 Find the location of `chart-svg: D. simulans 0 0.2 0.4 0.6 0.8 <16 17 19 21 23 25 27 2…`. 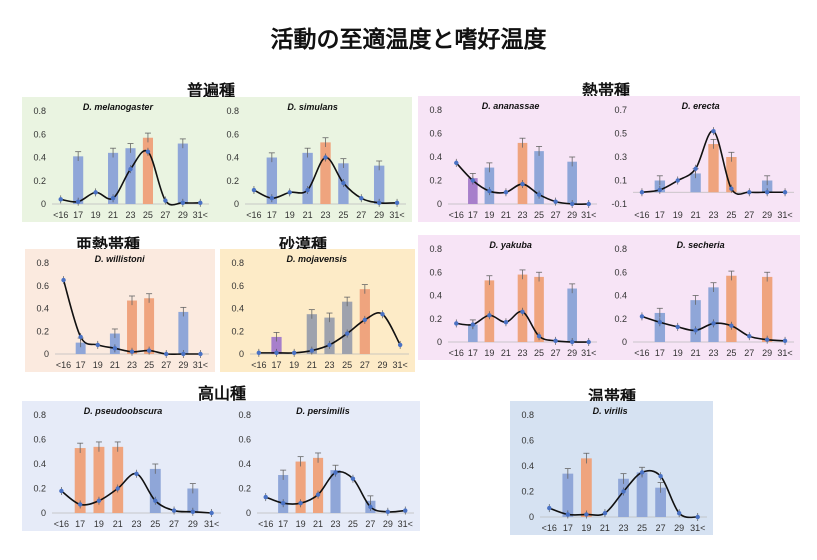

chart-svg: D. simulans 0 0.2 0.4 0.6 0.8 <16 17 19 21 23 25 27 2… is located at coordinates (313, 159).